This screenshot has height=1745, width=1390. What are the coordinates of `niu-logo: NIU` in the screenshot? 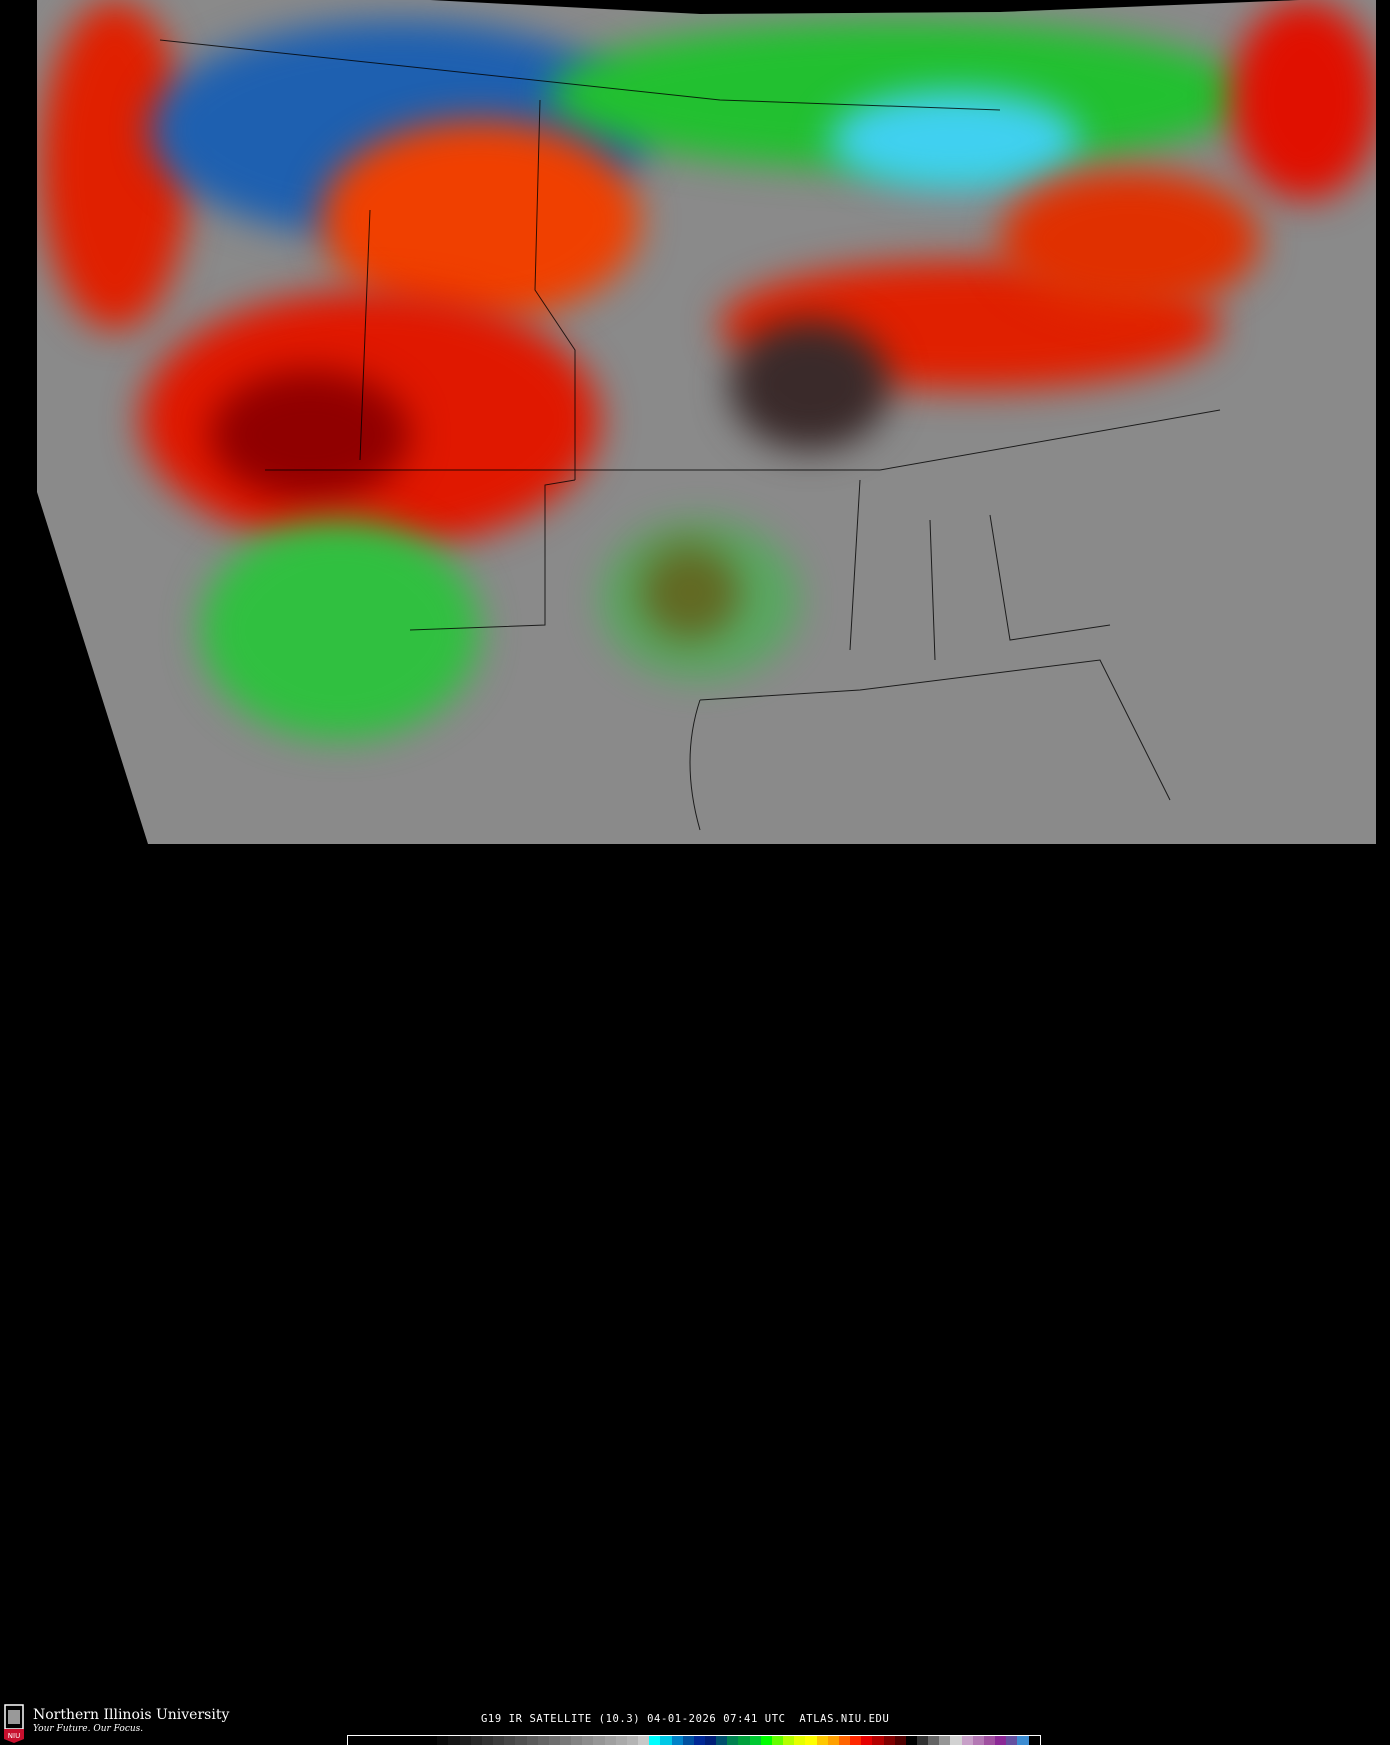 It's located at (14, 1723).